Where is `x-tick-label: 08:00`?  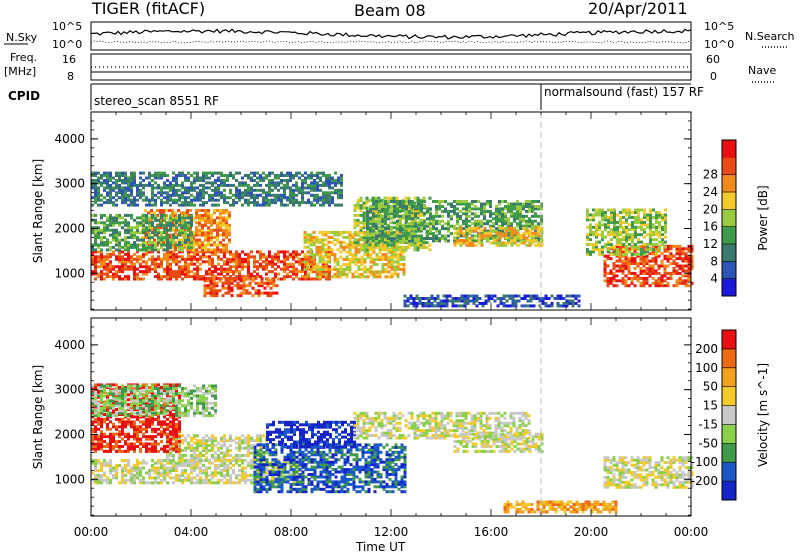
x-tick-label: 08:00 is located at coordinates (291, 532).